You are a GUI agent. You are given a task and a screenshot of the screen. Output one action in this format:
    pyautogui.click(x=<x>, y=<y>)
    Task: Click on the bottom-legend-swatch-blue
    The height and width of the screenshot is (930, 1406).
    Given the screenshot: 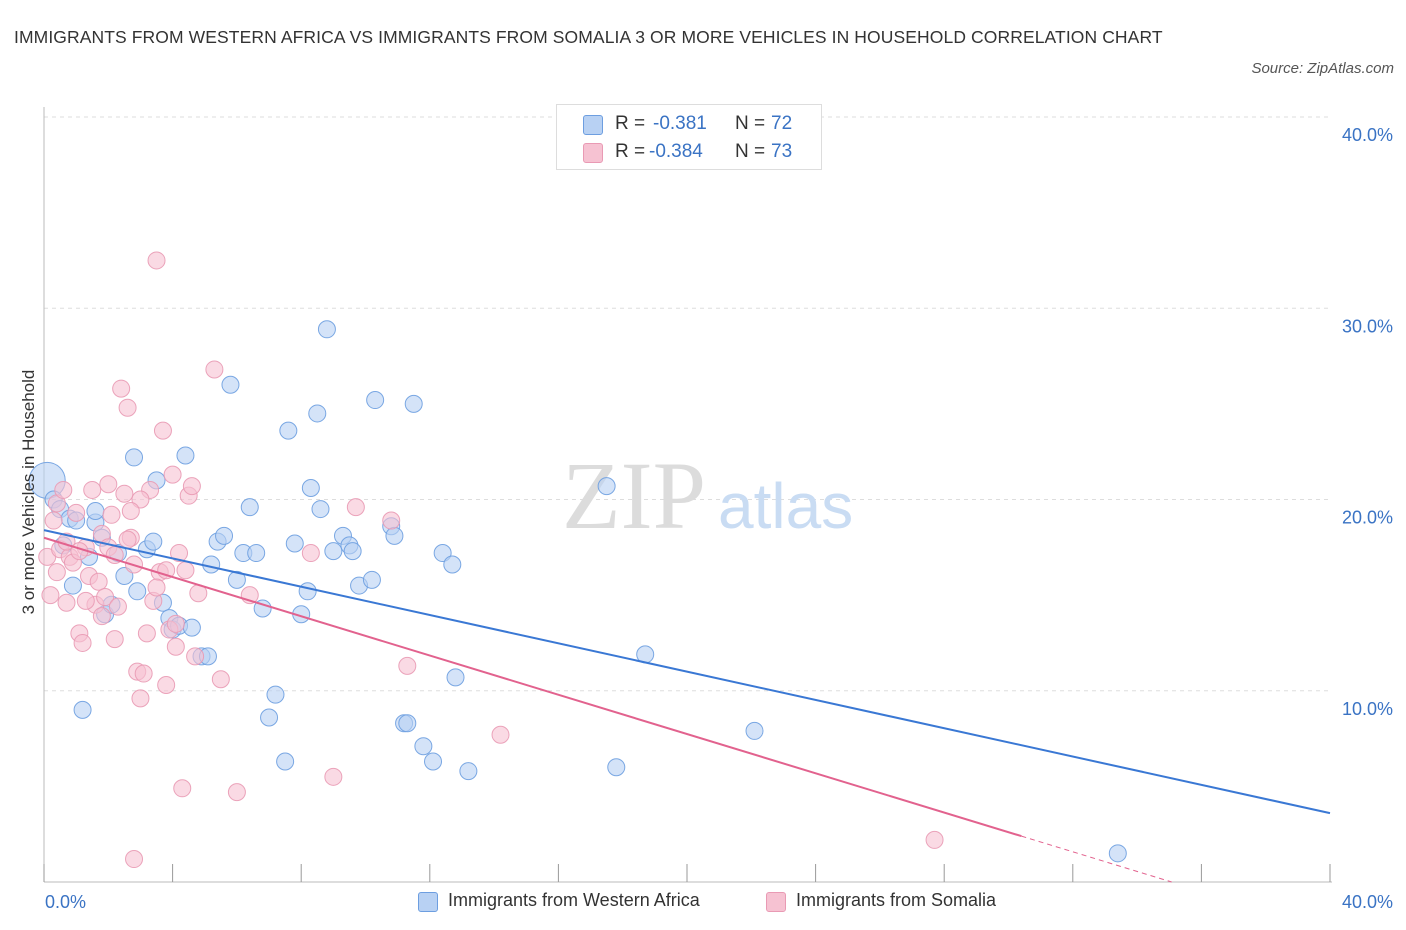 What is the action you would take?
    pyautogui.click(x=428, y=902)
    